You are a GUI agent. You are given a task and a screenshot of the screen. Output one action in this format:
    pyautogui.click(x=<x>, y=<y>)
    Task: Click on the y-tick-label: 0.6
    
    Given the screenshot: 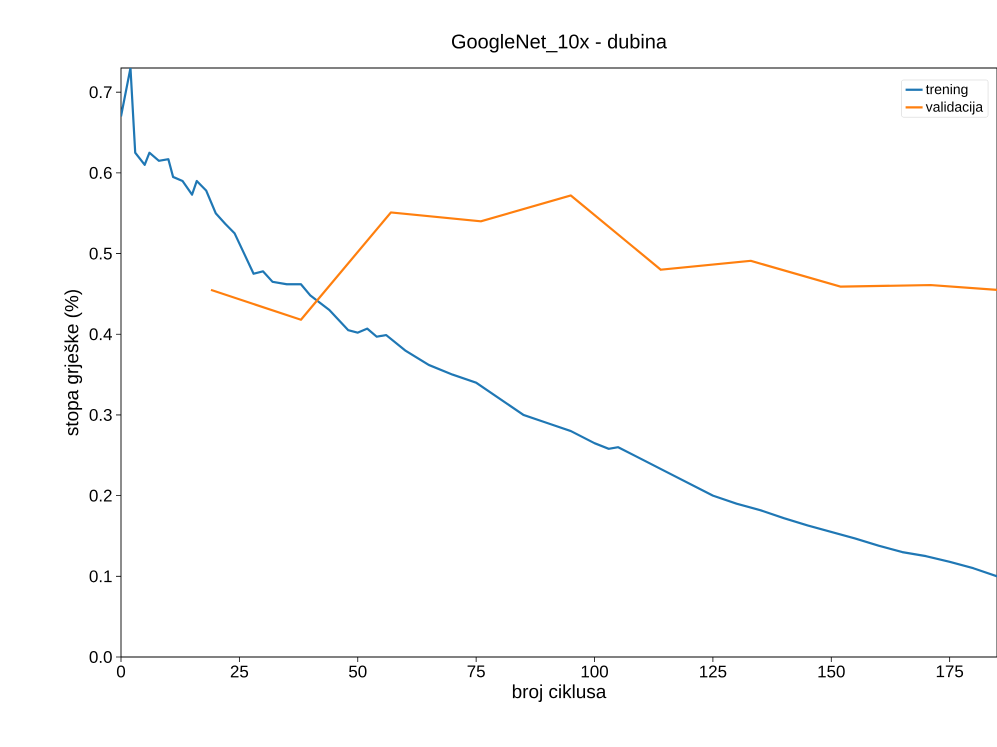 What is the action you would take?
    pyautogui.click(x=101, y=172)
    